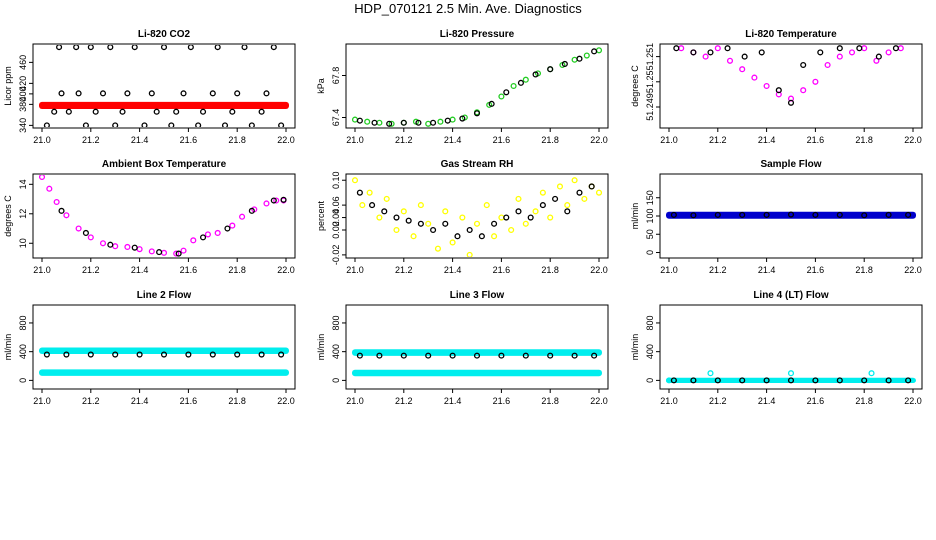  I want to click on y-axis-label: kPa, so click(321, 86).